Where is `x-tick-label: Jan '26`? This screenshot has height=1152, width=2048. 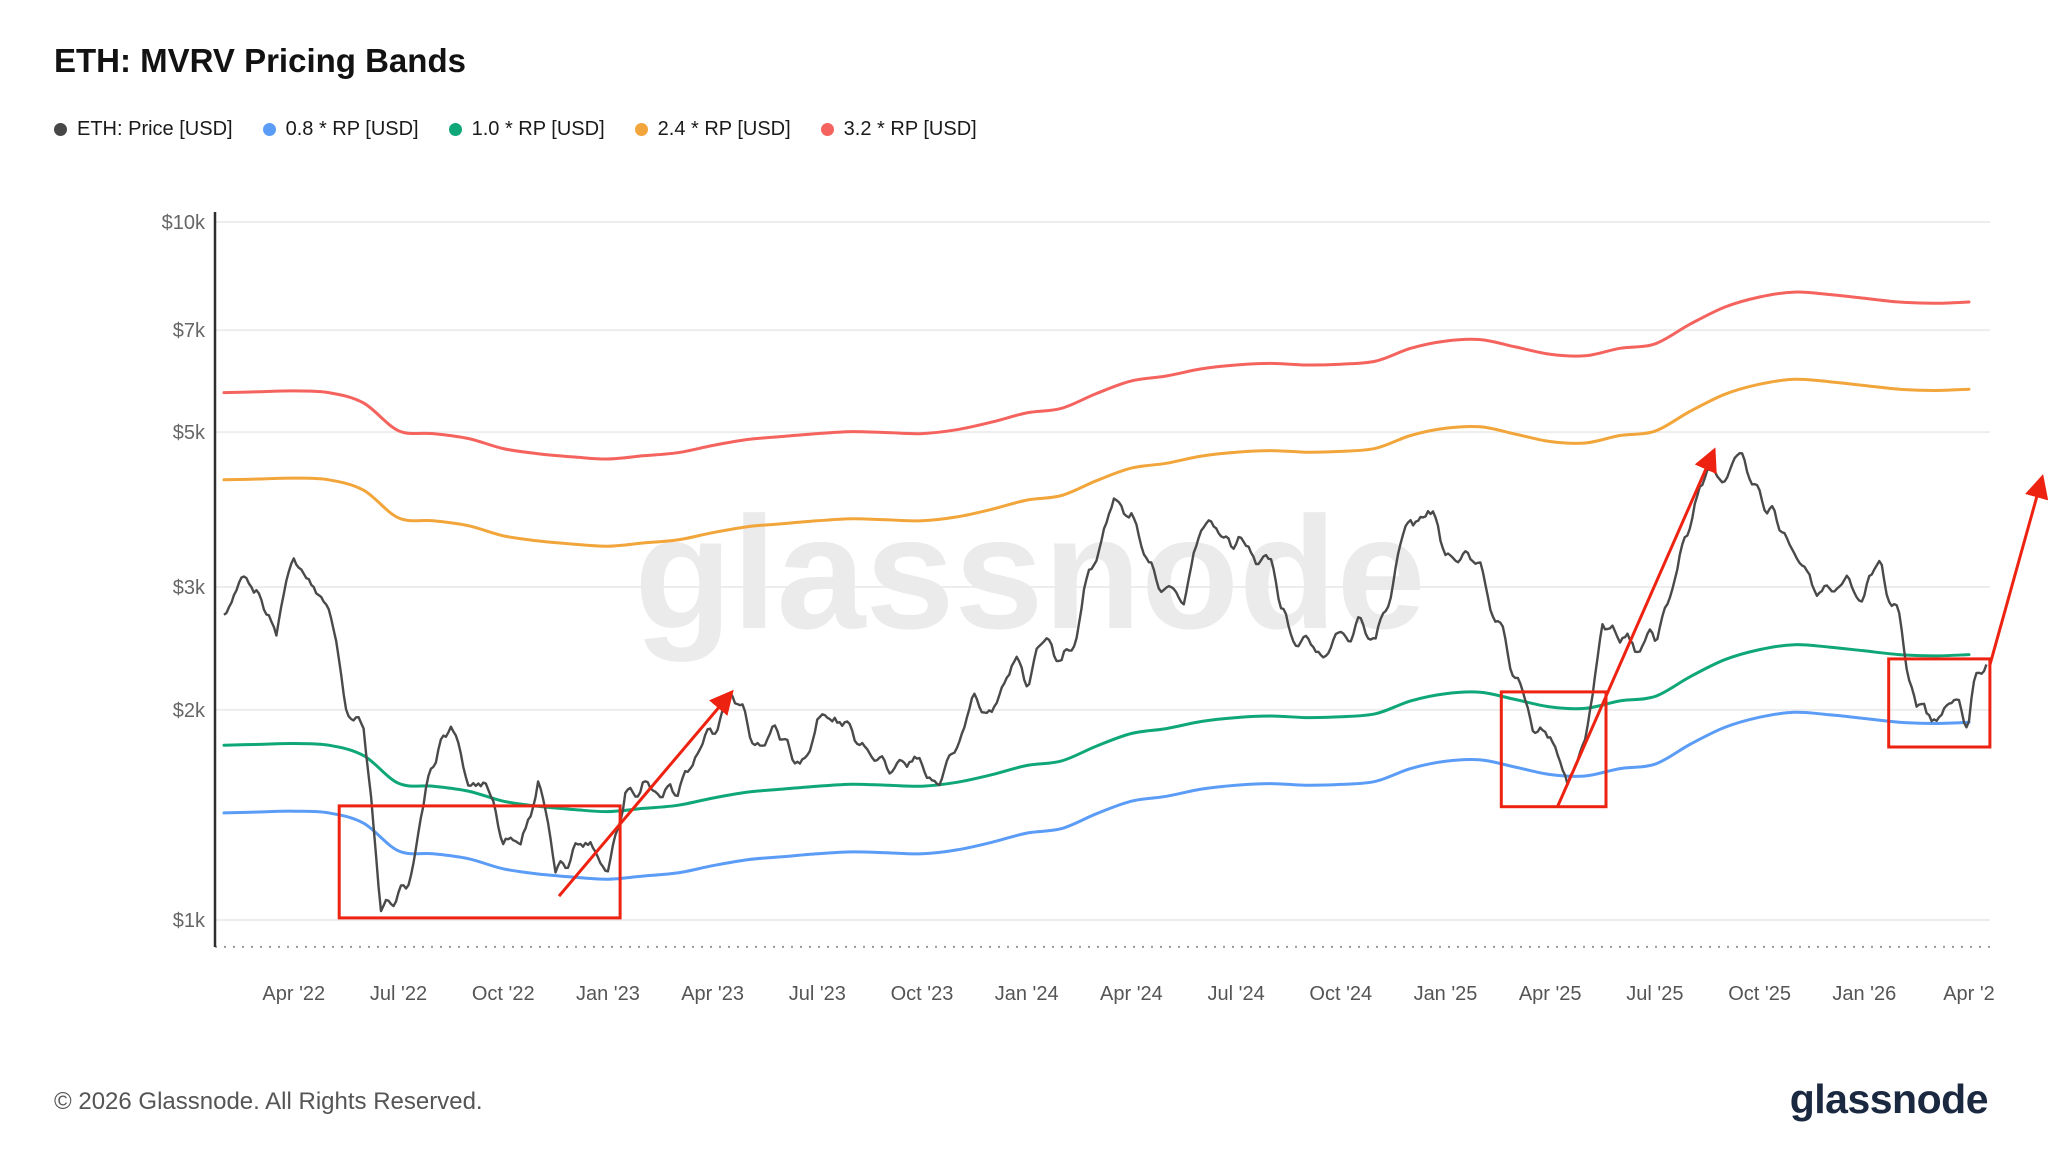 x-tick-label: Jan '26 is located at coordinates (1864, 994).